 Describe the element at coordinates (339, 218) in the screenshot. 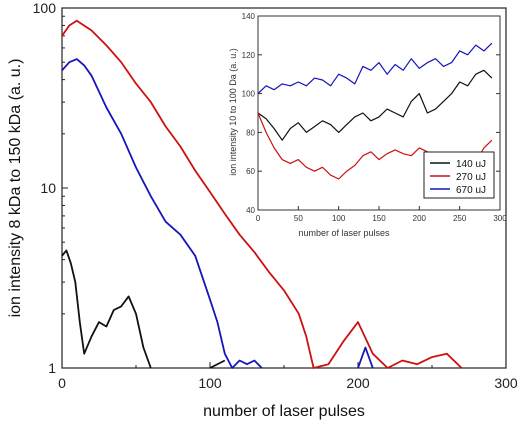

I see `inset-x-tick-label: 100` at that location.